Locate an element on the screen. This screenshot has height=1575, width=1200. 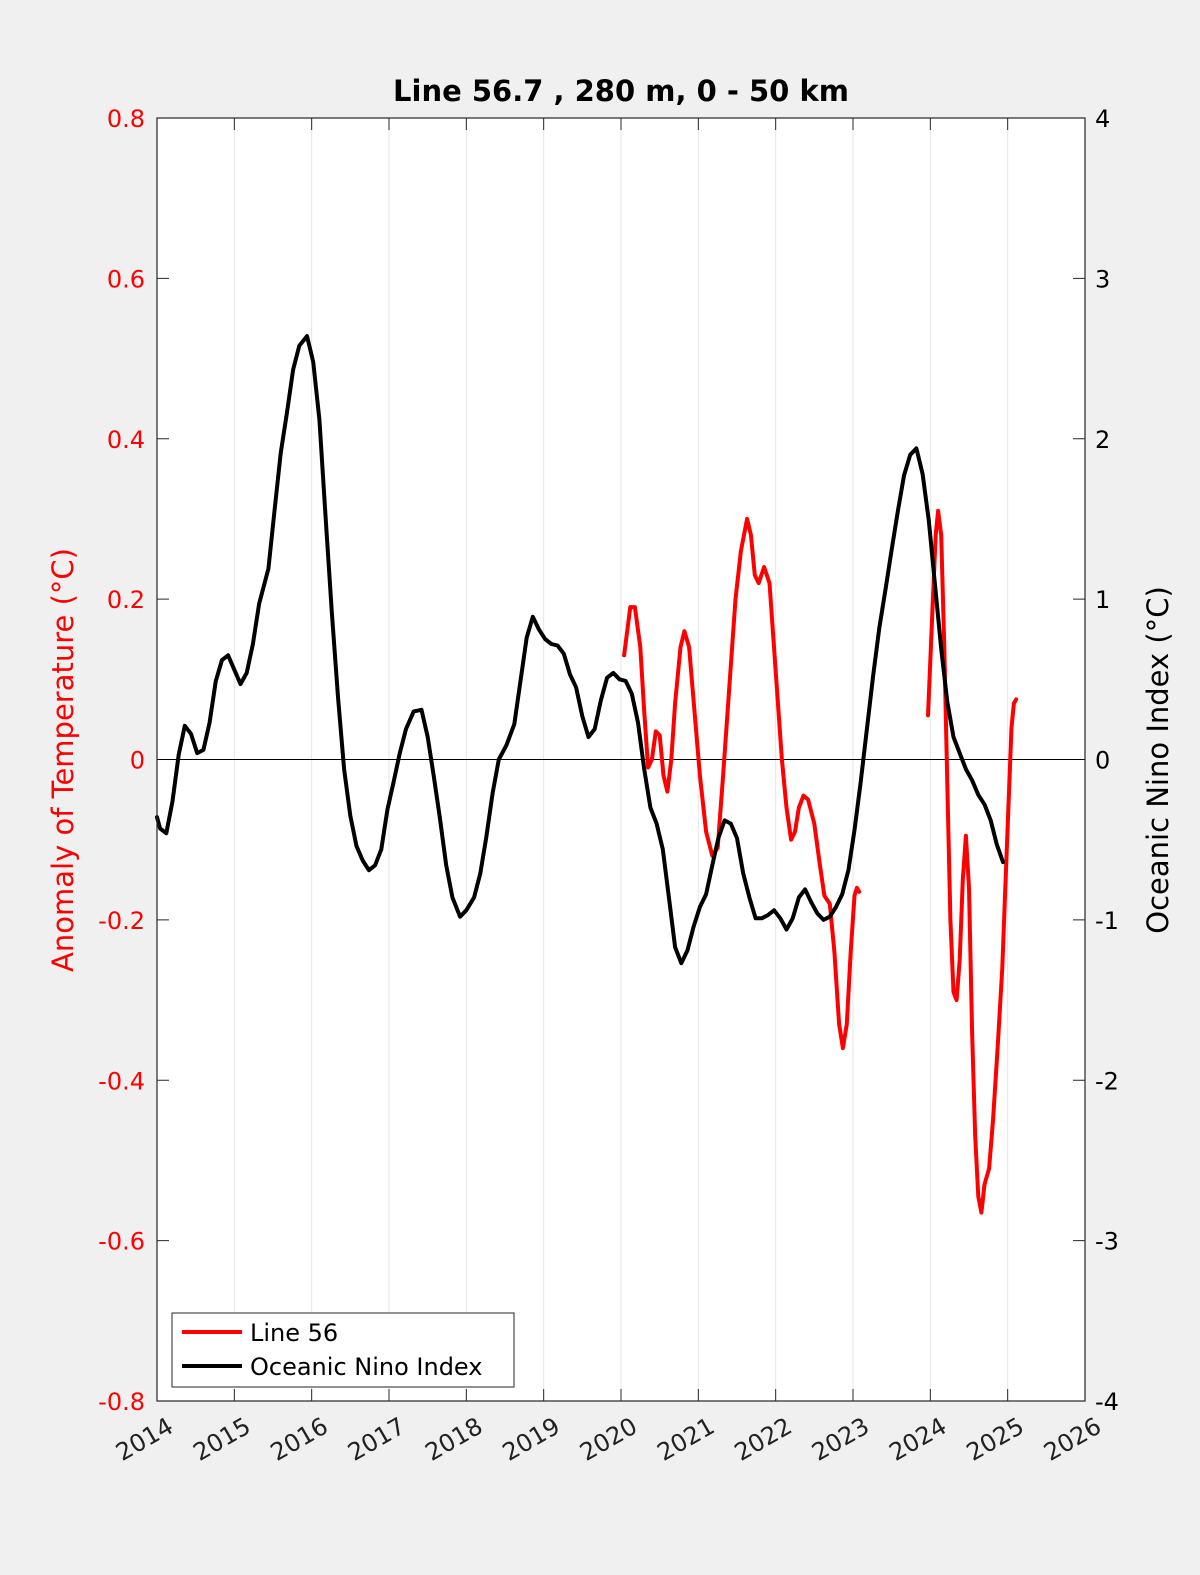
x-tick-label: 2020 is located at coordinates (608, 1439).